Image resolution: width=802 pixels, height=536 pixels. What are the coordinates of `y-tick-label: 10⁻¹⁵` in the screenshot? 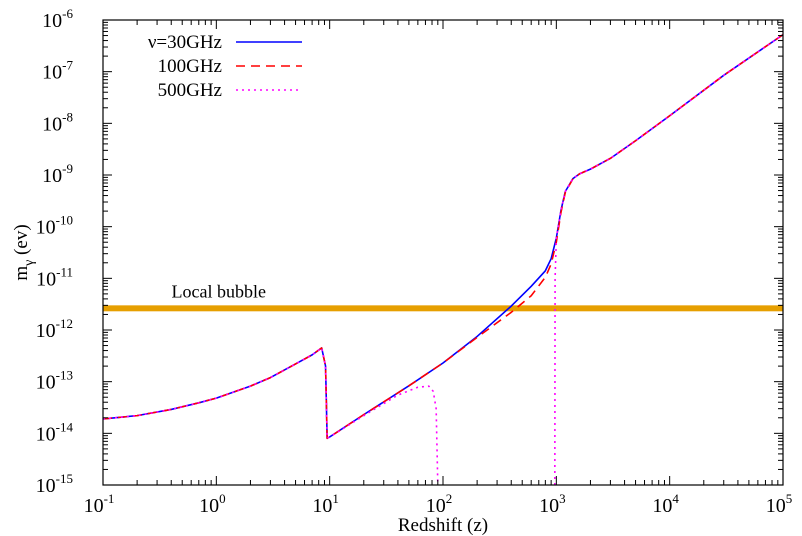 It's located at (54, 484).